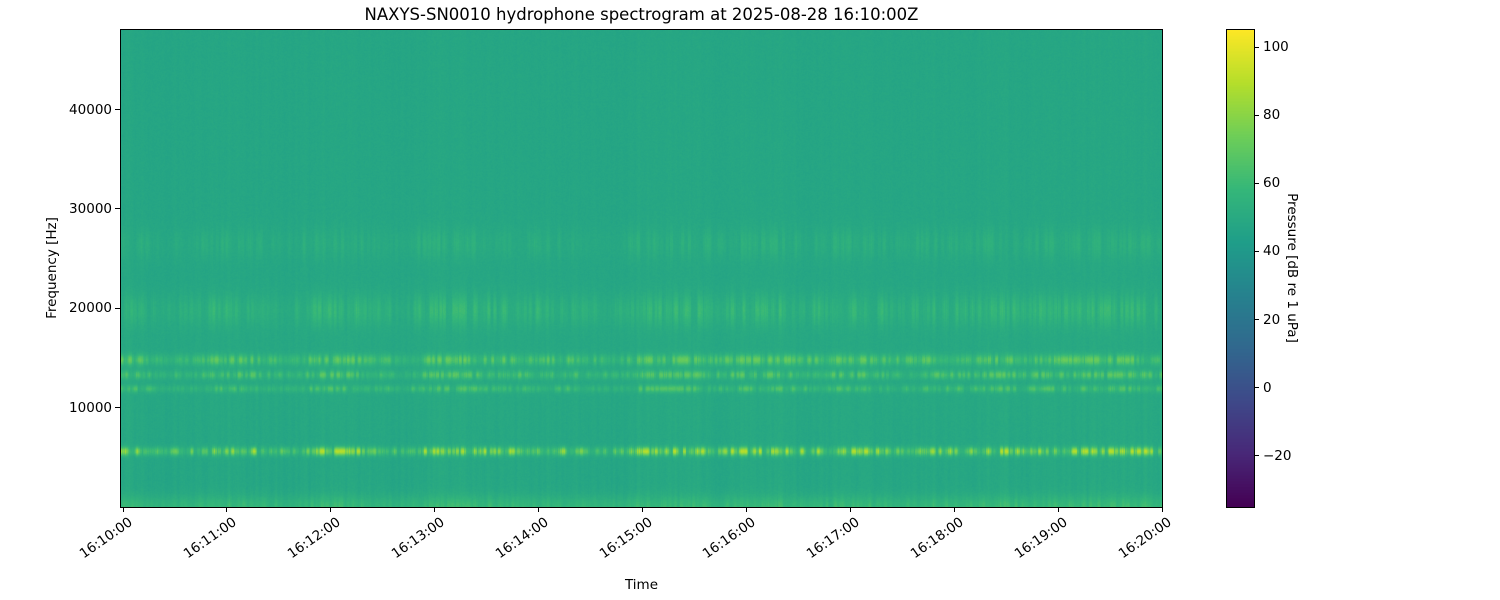  Describe the element at coordinates (90, 109) in the screenshot. I see `y-tick-label: 40000` at that location.